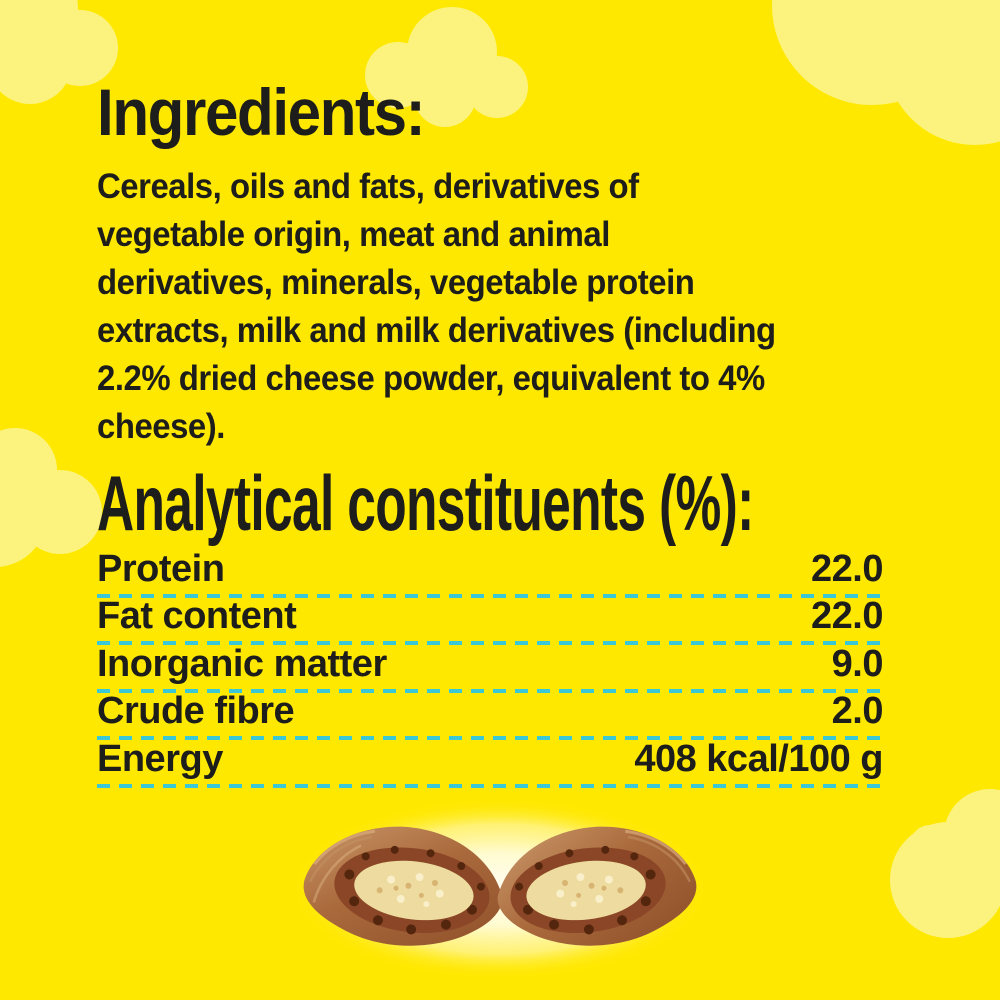 The width and height of the screenshot is (1000, 1000). Describe the element at coordinates (490, 572) in the screenshot. I see `analytical-row-protein: Protein 22.0` at that location.